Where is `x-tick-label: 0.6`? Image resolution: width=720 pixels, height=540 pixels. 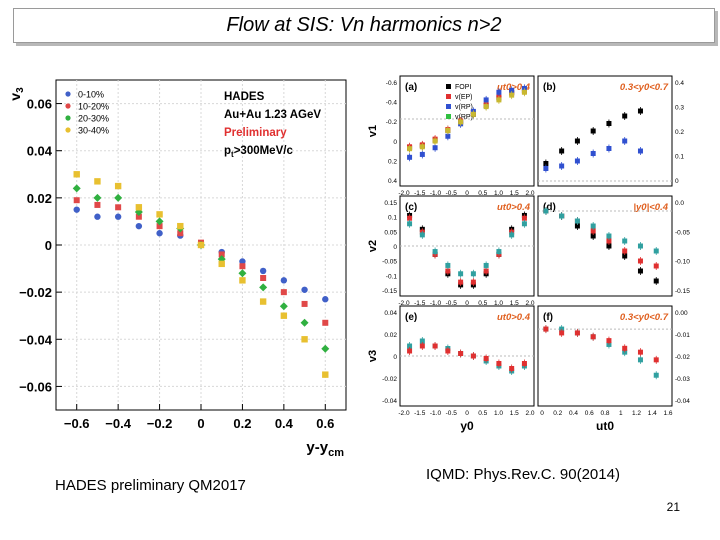
x-tick-label: 0.6 is located at coordinates (325, 423).